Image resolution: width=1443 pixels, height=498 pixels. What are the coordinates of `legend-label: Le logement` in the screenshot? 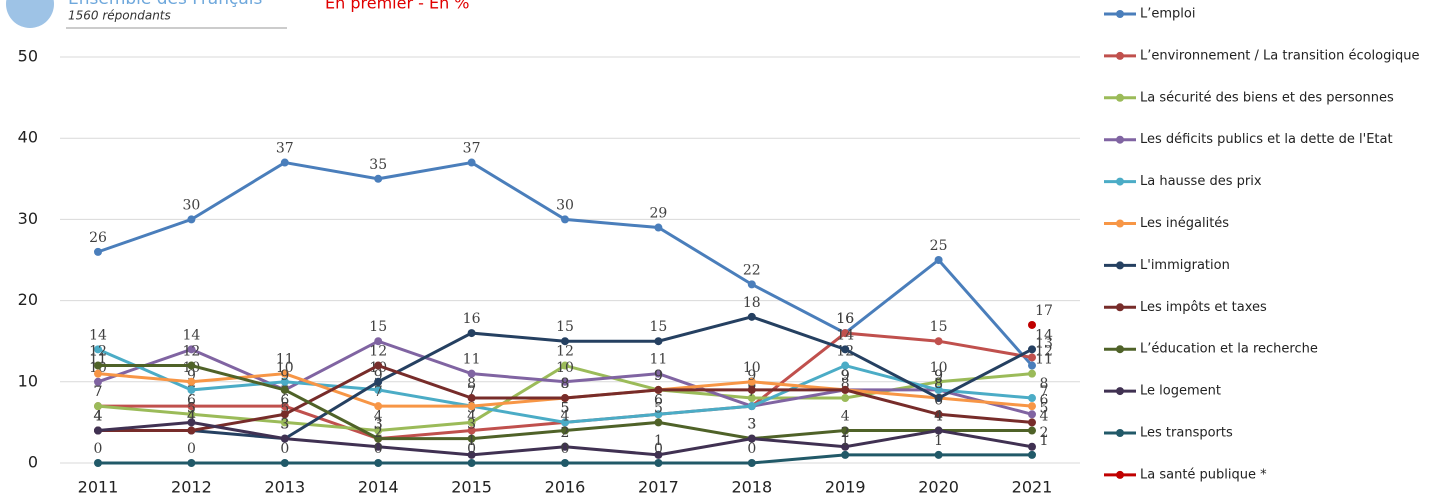 It's located at (1180, 391).